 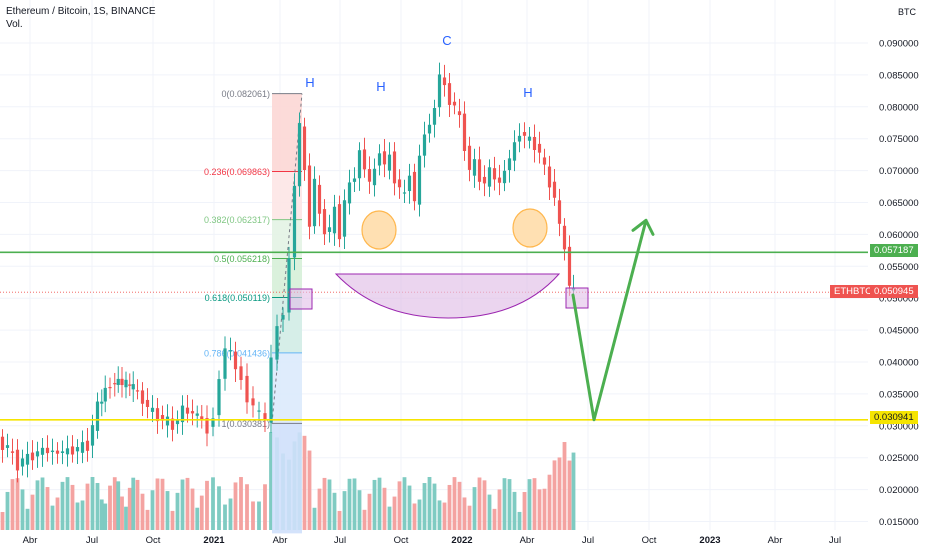 What do you see at coordinates (899, 107) in the screenshot?
I see `y-tick-label: 0.080000` at bounding box center [899, 107].